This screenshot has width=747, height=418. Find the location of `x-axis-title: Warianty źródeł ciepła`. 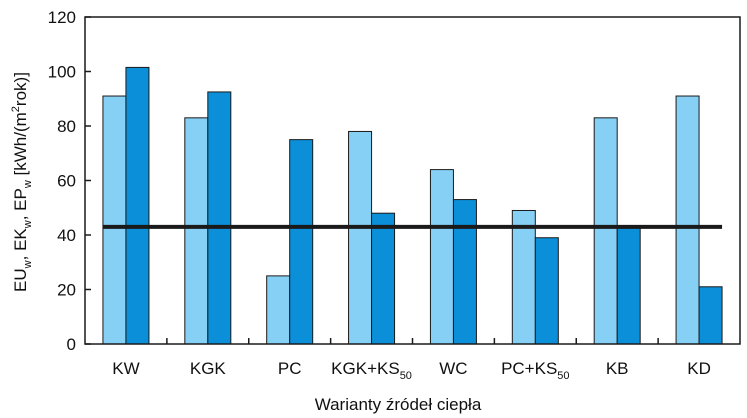

x-axis-title: Warianty źródeł ciepła is located at coordinates (398, 404).